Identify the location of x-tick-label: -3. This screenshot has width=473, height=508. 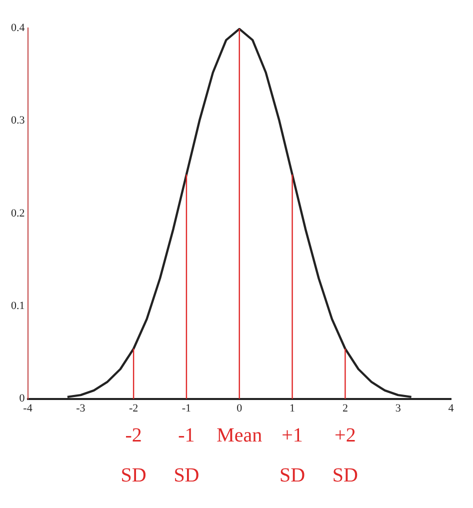
(81, 408).